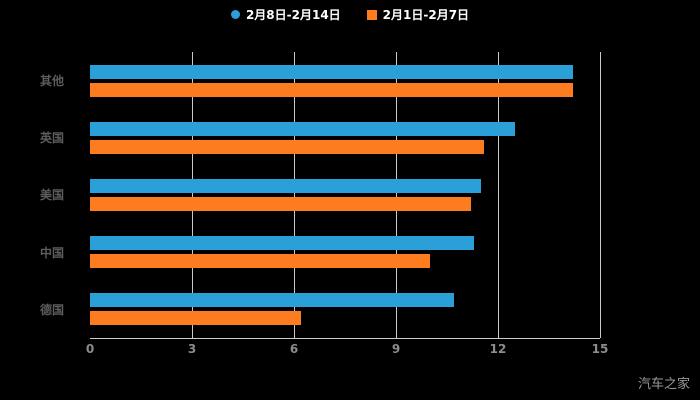 This screenshot has width=700, height=400. What do you see at coordinates (294, 349) in the screenshot?
I see `x-axis-tick-6: 6` at bounding box center [294, 349].